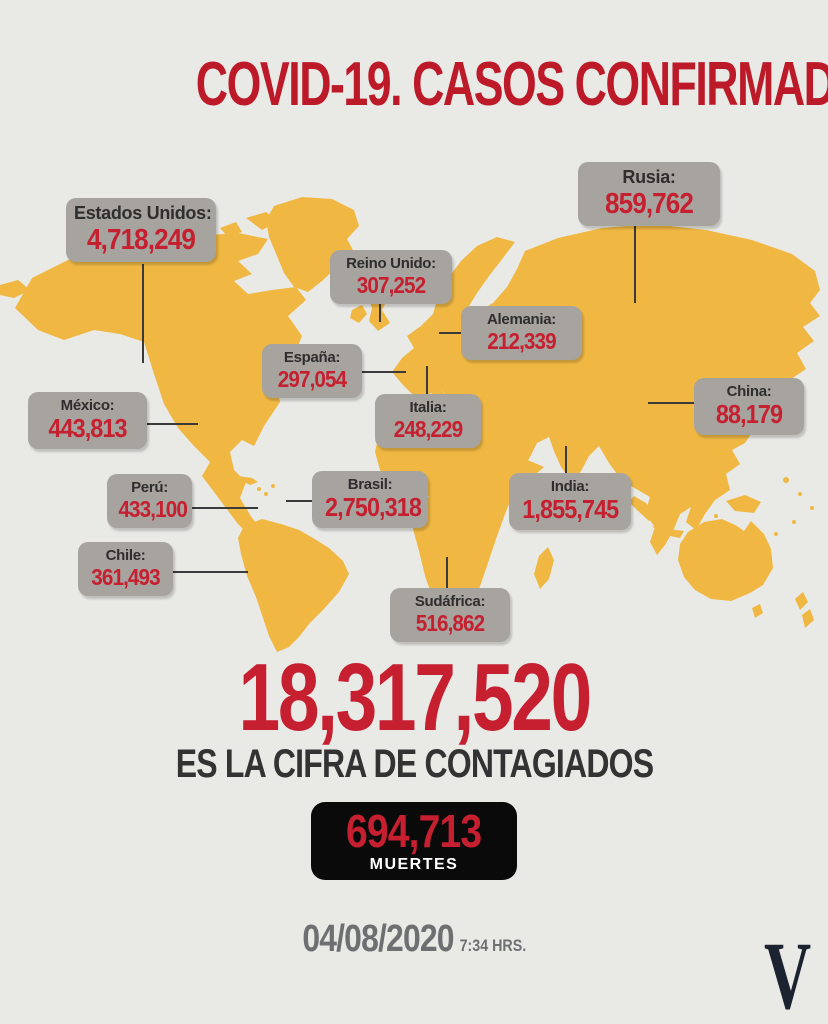  What do you see at coordinates (143, 313) in the screenshot?
I see `connector-line-estados-unidos` at bounding box center [143, 313].